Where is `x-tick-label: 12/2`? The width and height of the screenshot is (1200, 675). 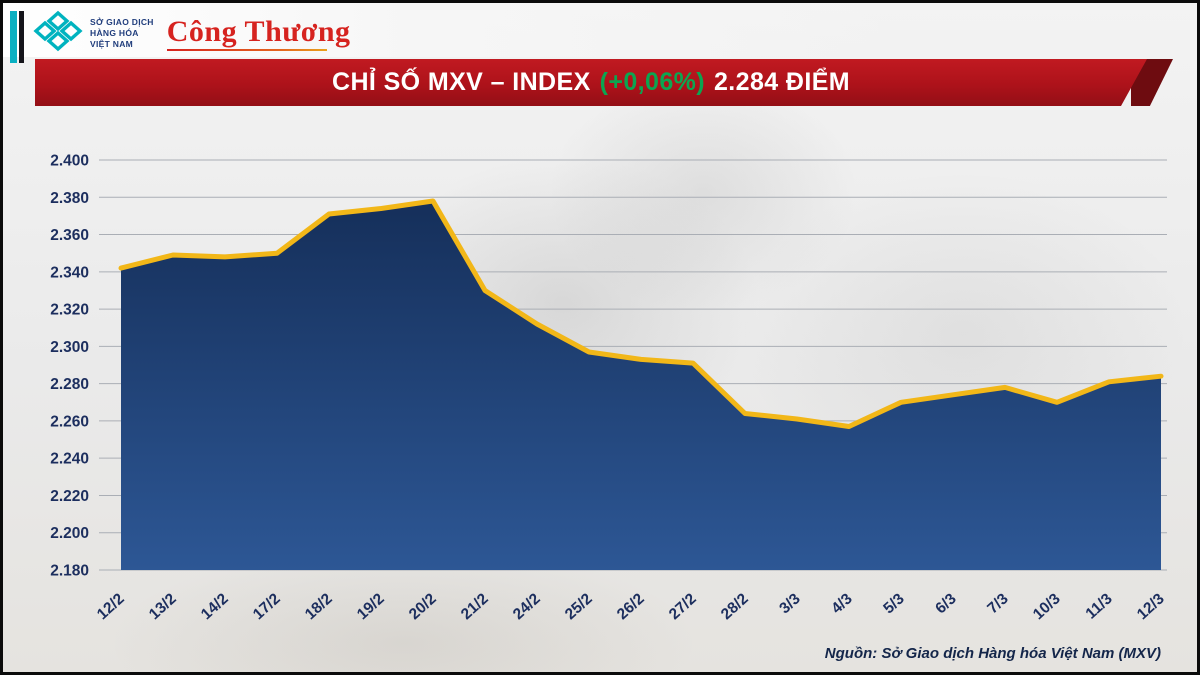
x-tick-label: 12/2 is located at coordinates (111, 606).